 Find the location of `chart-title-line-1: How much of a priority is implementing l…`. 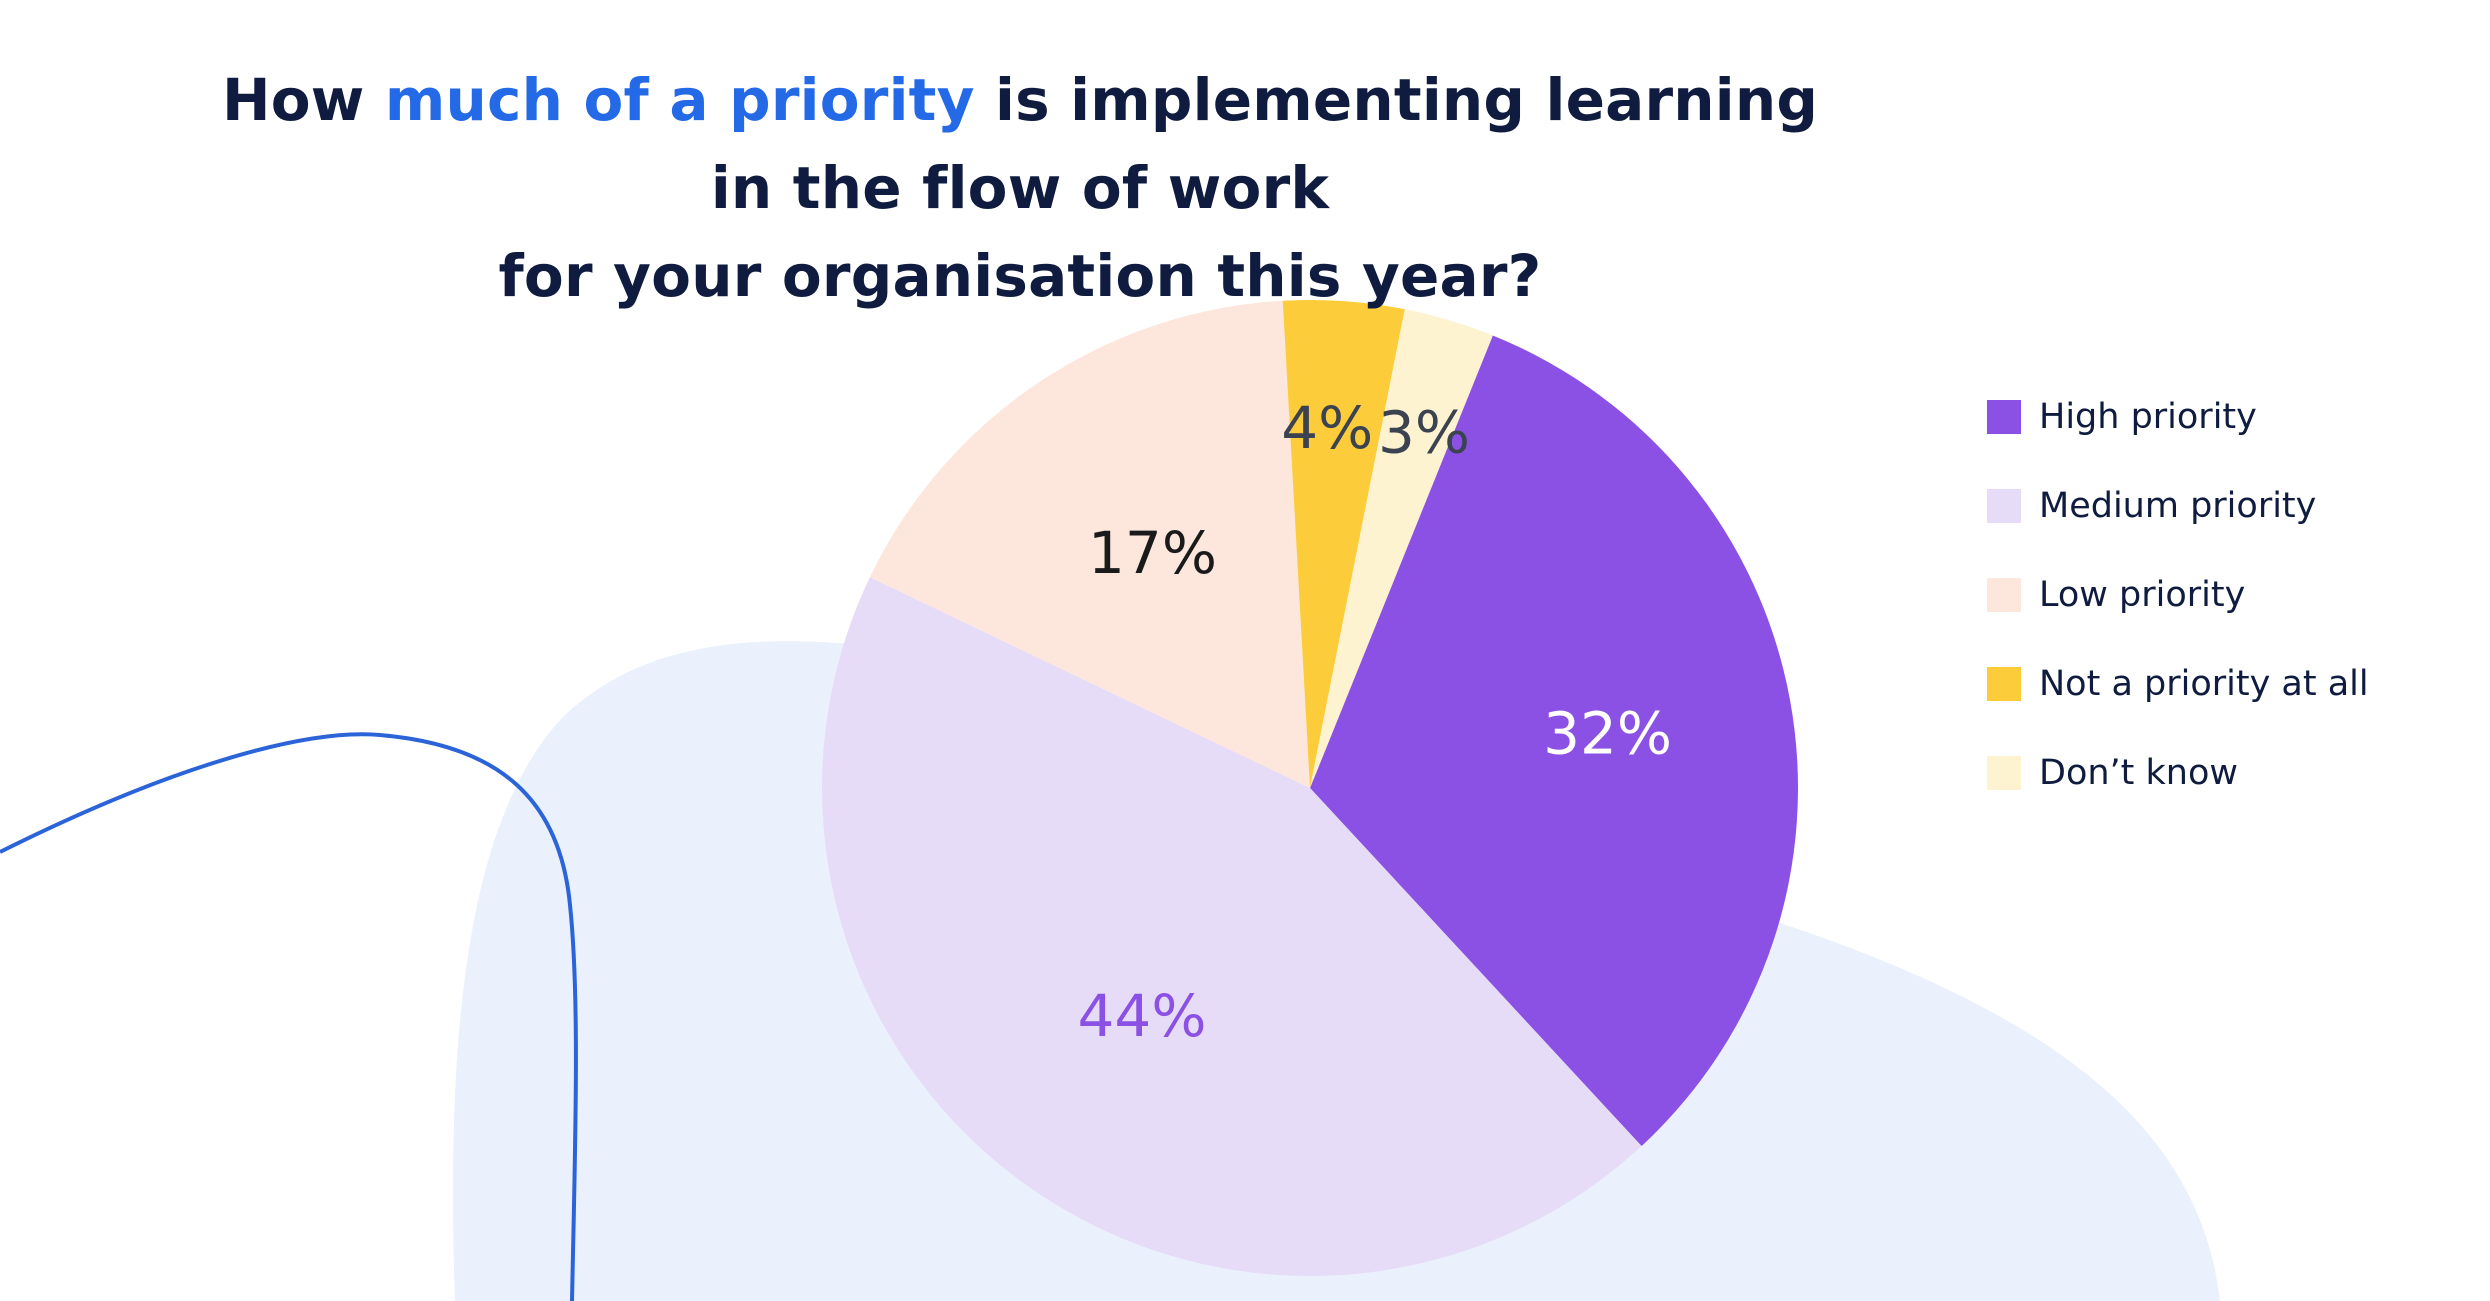

chart-title-line-1: How much of a priority is implementing l… is located at coordinates (1020, 144).